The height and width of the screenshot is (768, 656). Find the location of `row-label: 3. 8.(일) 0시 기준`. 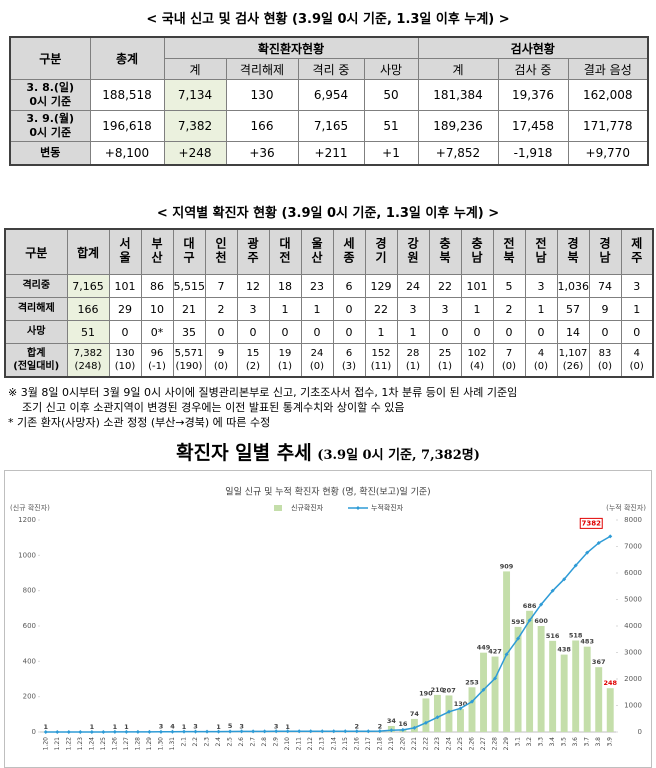

row-label: 3. 8.(일) 0시 기준 is located at coordinates (50, 95).